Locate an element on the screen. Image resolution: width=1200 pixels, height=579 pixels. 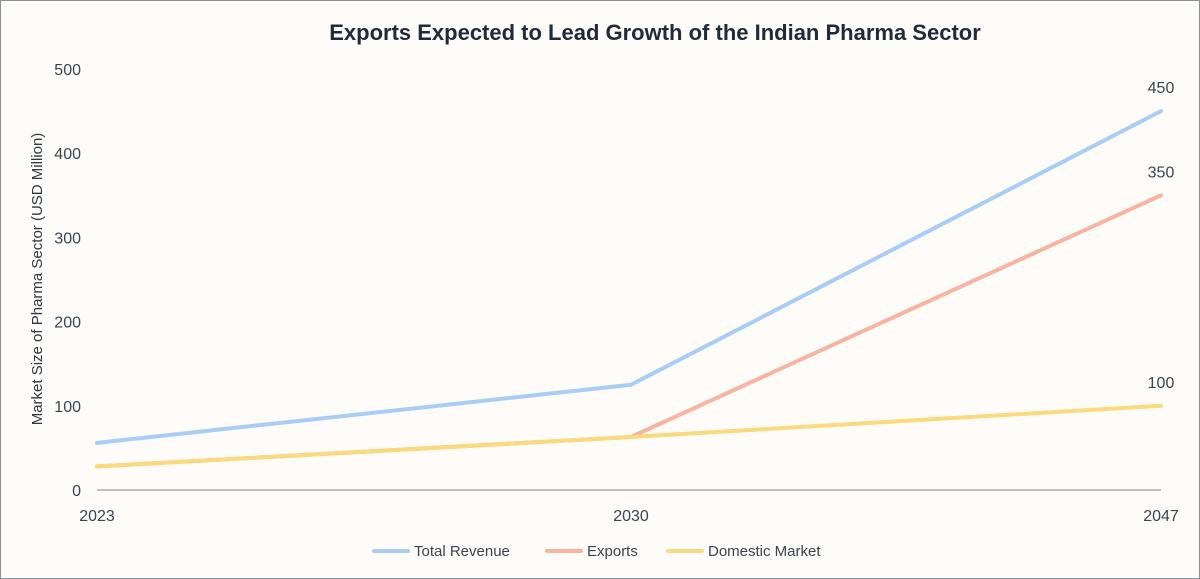
data-labels: 450 350 100 is located at coordinates (1161, 236).